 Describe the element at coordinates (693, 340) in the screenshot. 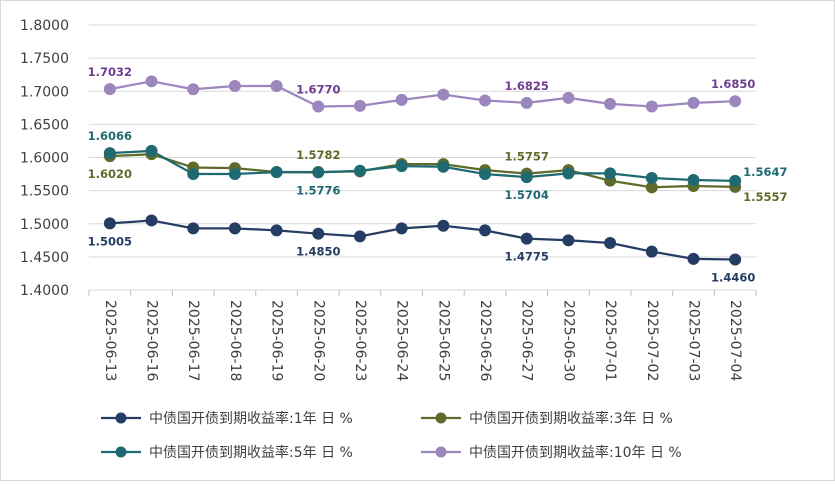

I see `x-tick-label: 2025-07-03` at that location.